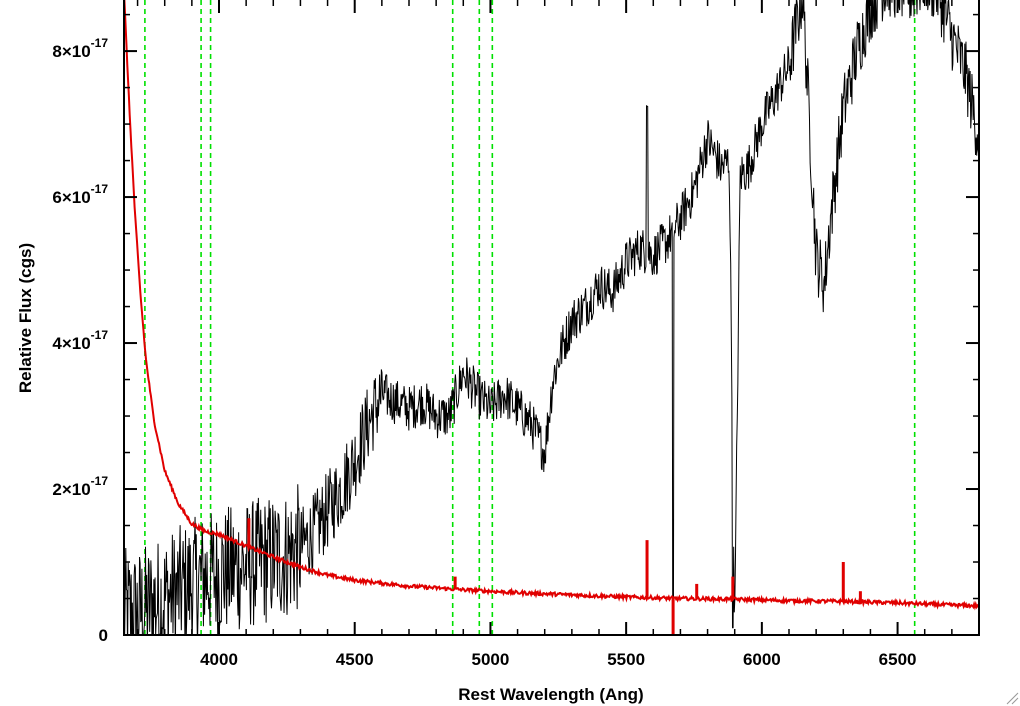  I want to click on y-tick-label: 4×10⁻¹⁷, so click(80, 340).